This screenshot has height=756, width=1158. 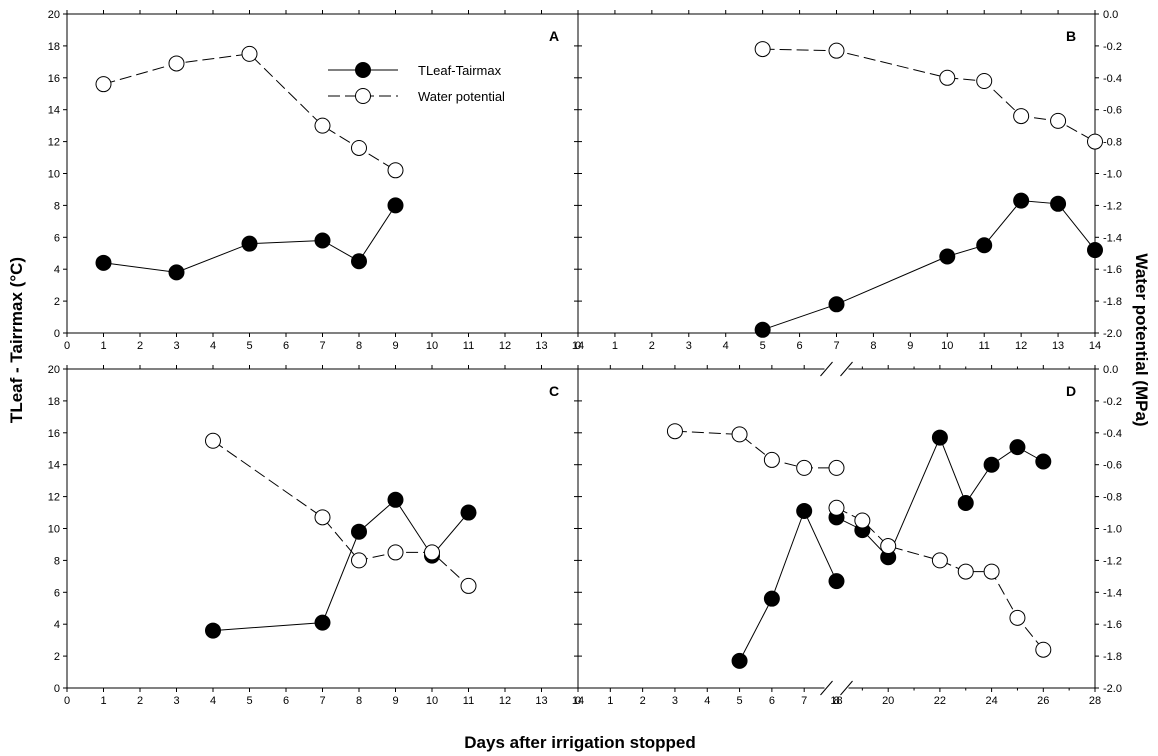 I want to click on y2-tick-label: -1.4, so click(x=1112, y=238).